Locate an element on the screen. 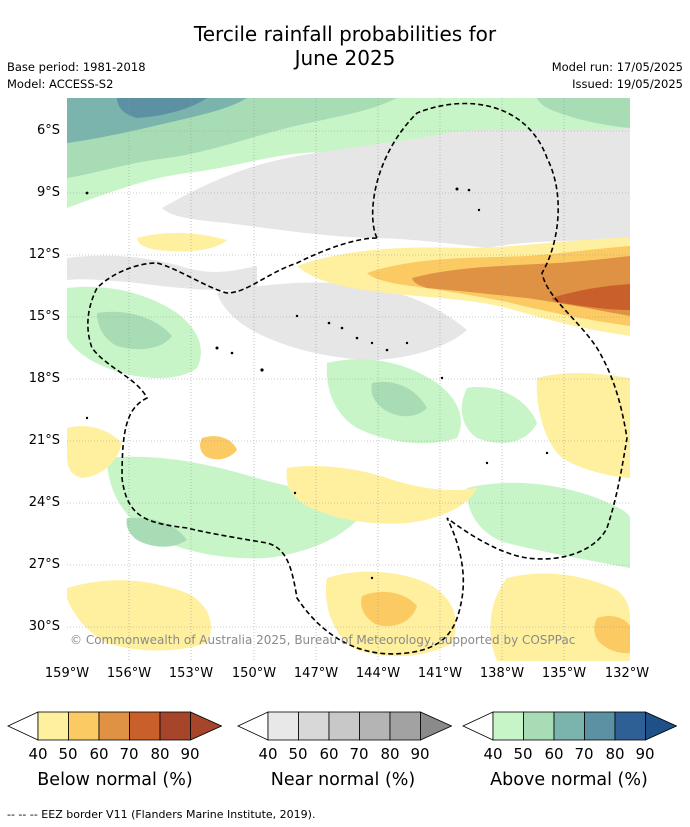  above-normal-se-band is located at coordinates (548, 525).